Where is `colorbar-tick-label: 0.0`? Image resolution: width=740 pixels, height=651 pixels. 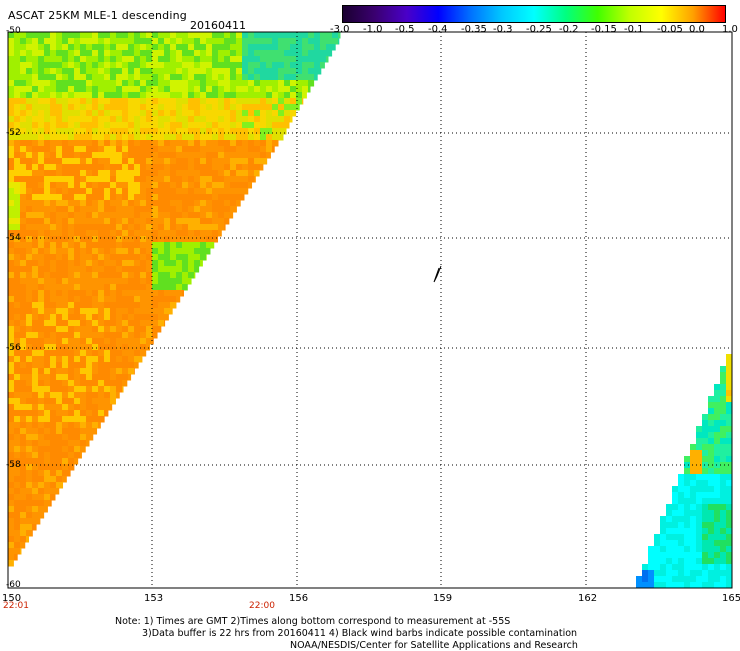
colorbar-tick-label: 0.0 is located at coordinates (697, 29).